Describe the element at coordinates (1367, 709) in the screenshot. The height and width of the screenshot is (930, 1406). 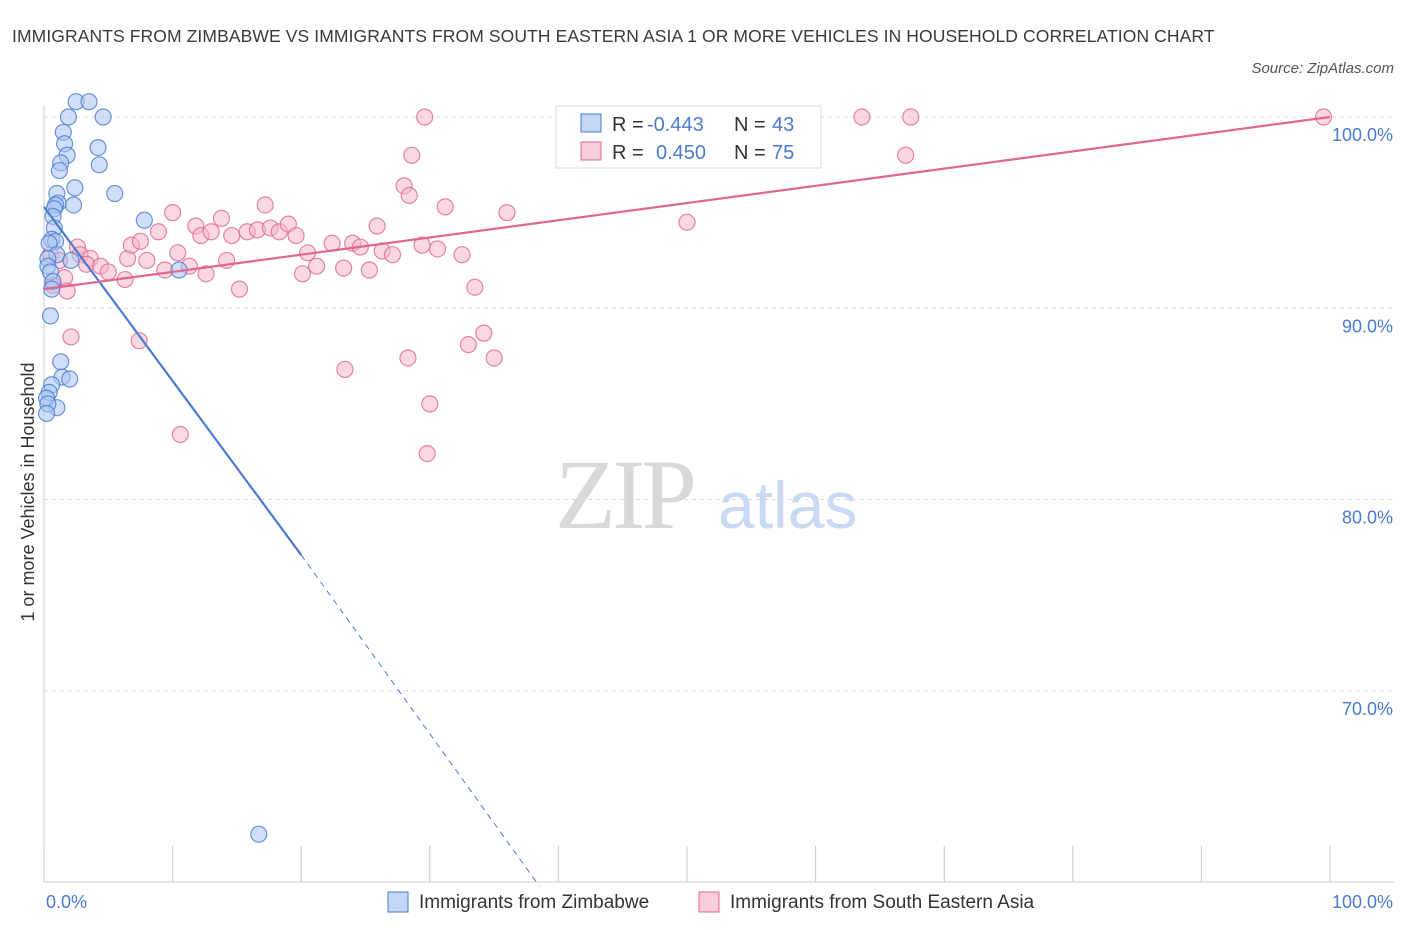
I see `y-tick-label-70: 70.0%` at that location.